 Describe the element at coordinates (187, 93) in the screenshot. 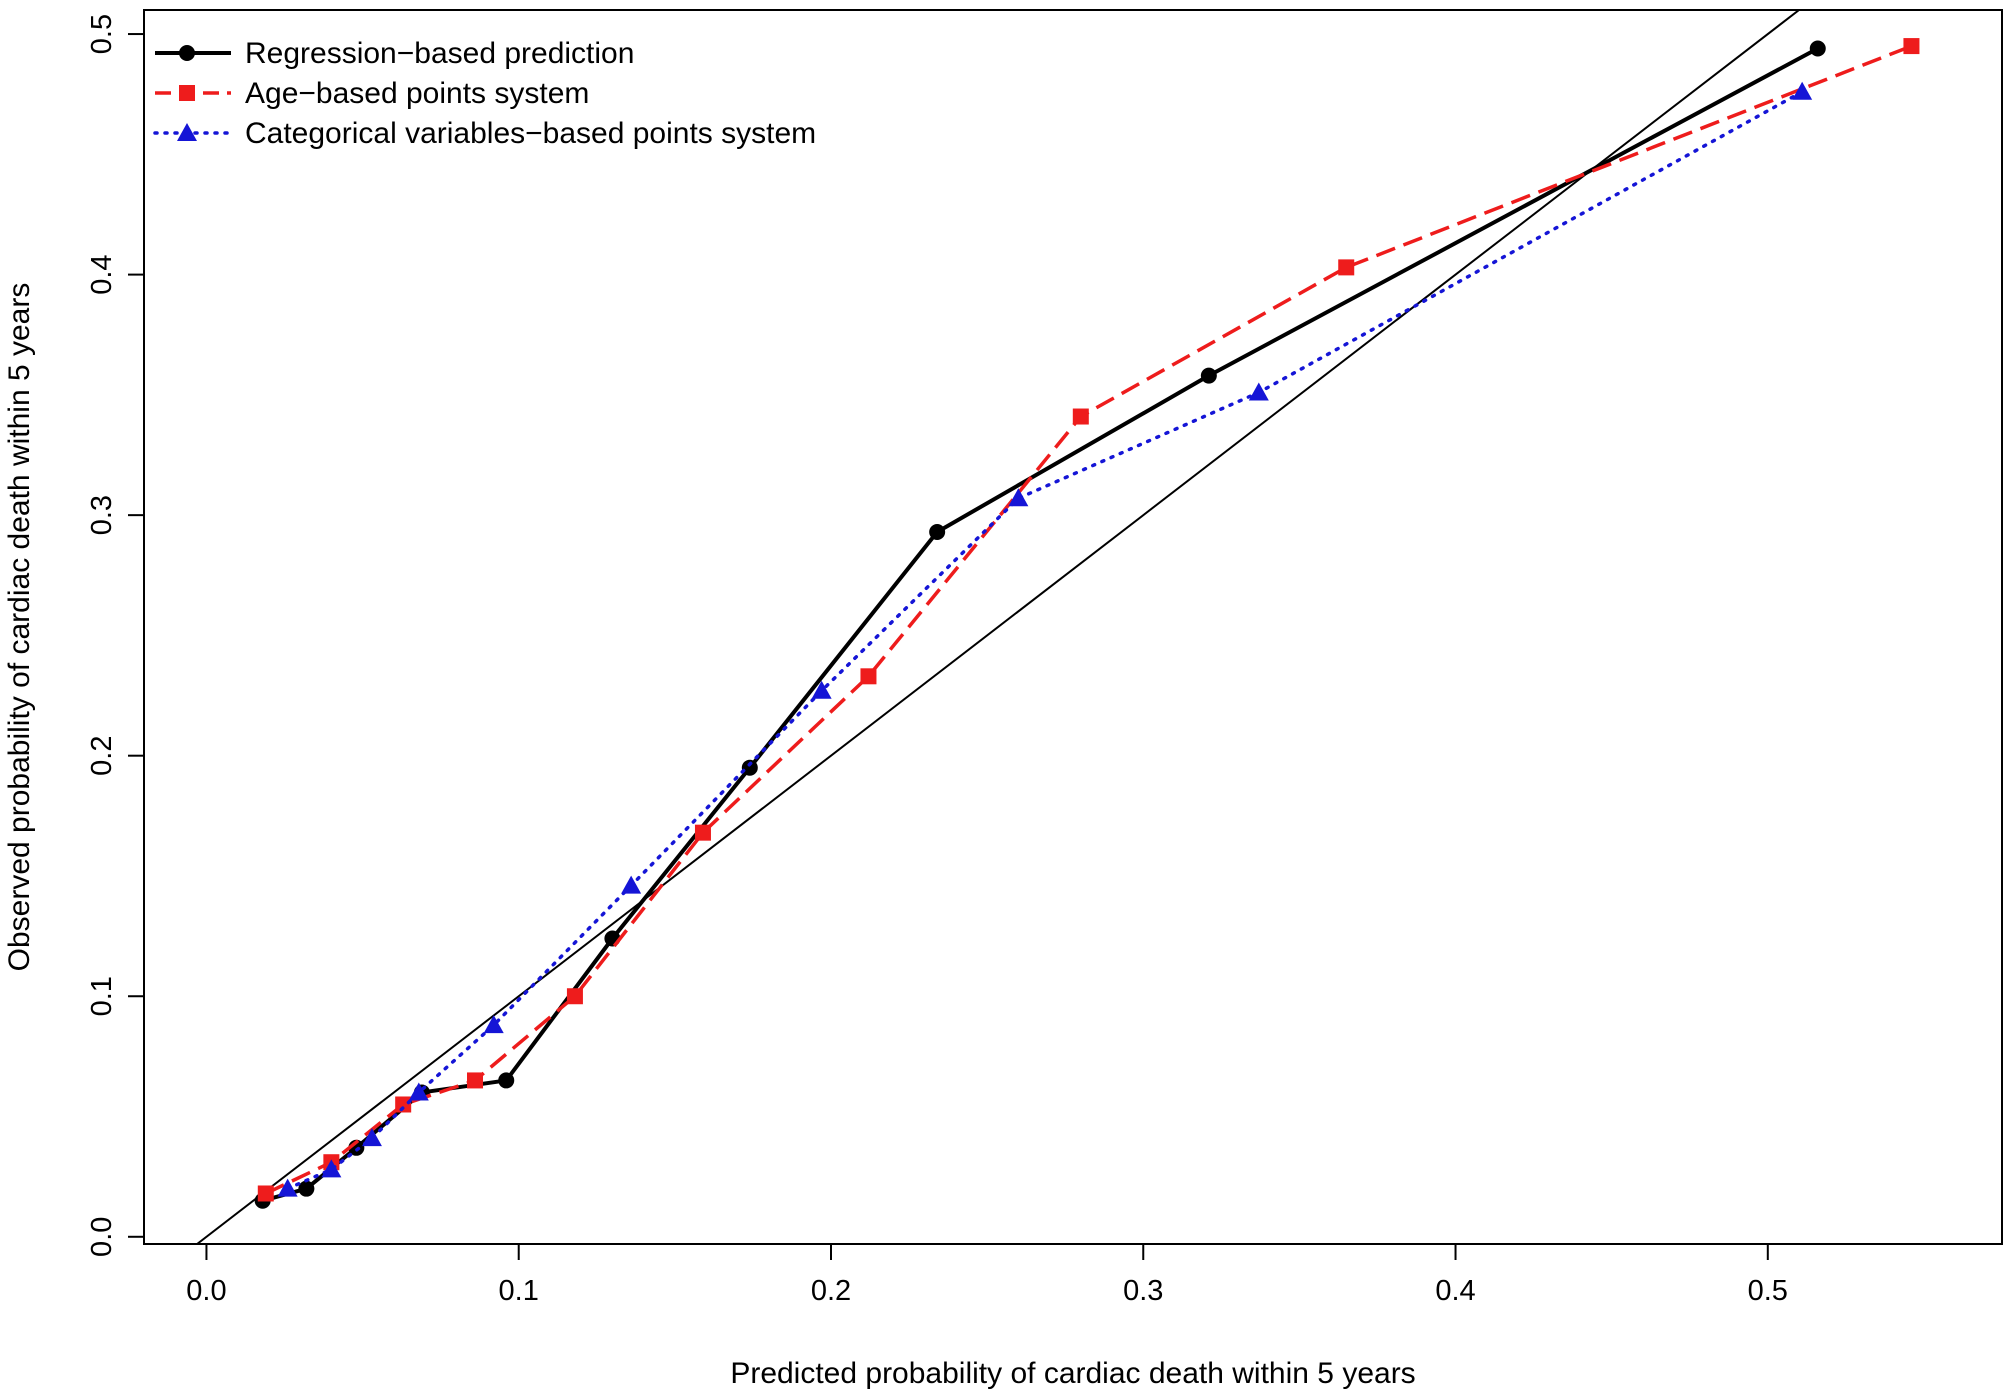

I see `legend-square-marker` at that location.